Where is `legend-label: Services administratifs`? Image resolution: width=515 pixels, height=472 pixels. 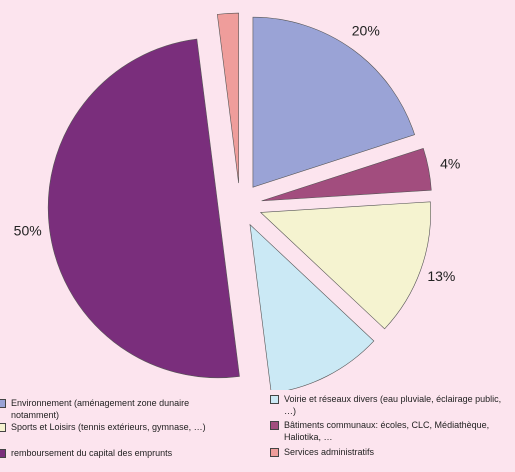
legend-label: Services administratifs is located at coordinates (329, 452).